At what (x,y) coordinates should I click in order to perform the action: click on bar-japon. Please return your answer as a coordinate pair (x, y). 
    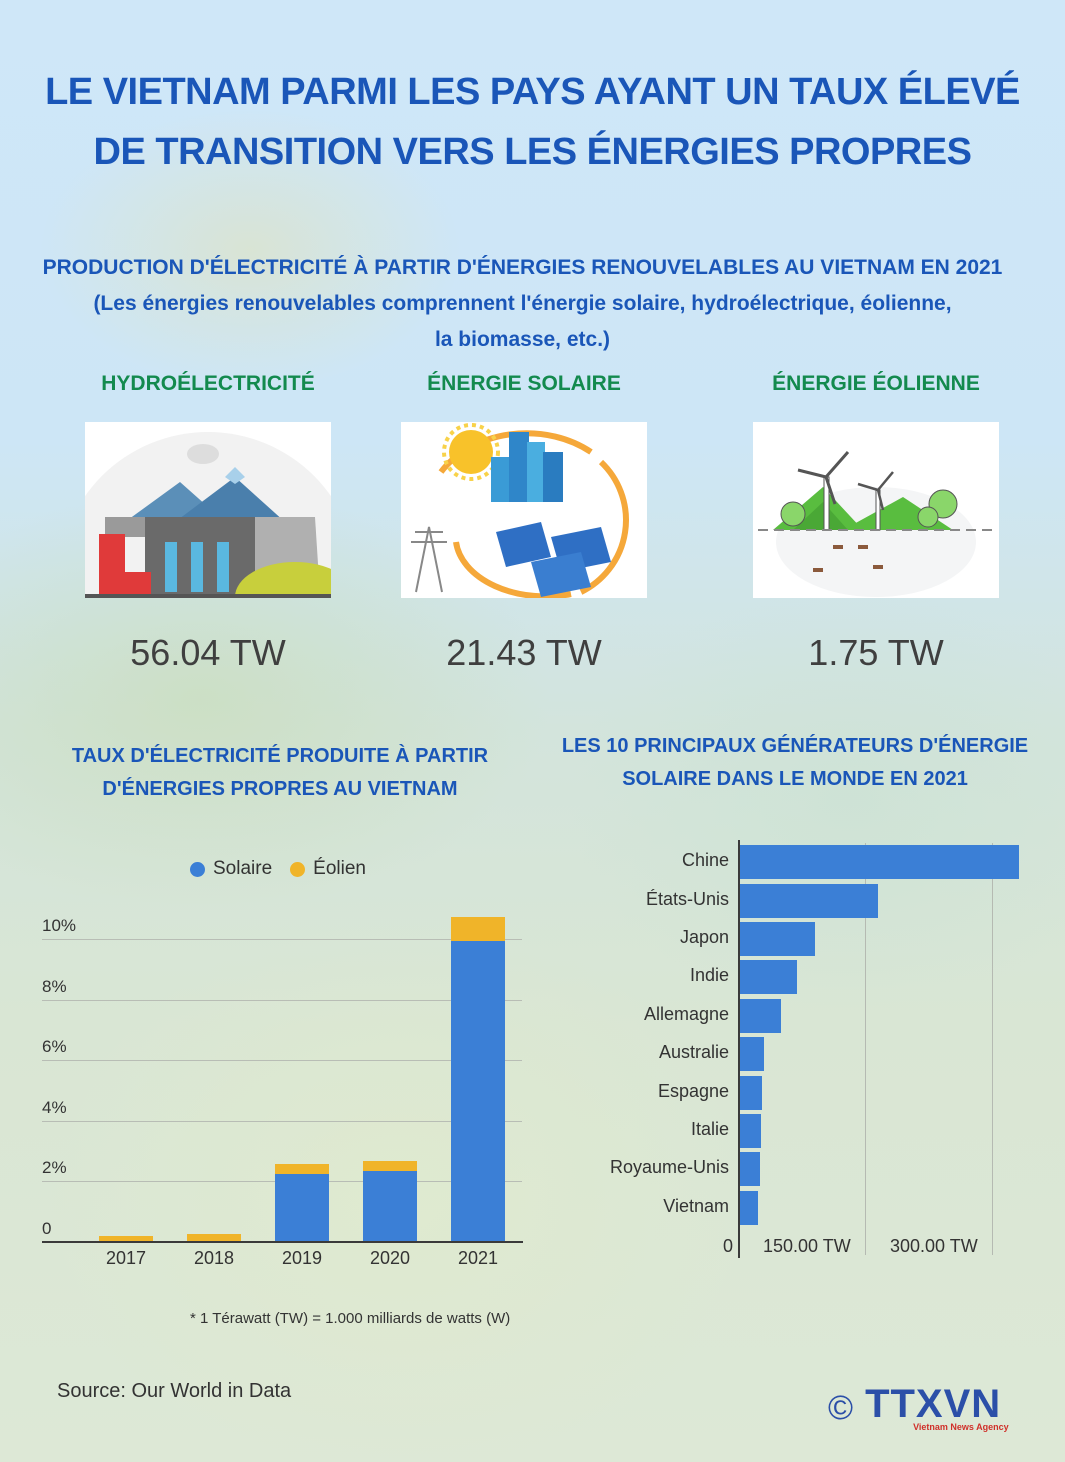
    Looking at the image, I should click on (777, 939).